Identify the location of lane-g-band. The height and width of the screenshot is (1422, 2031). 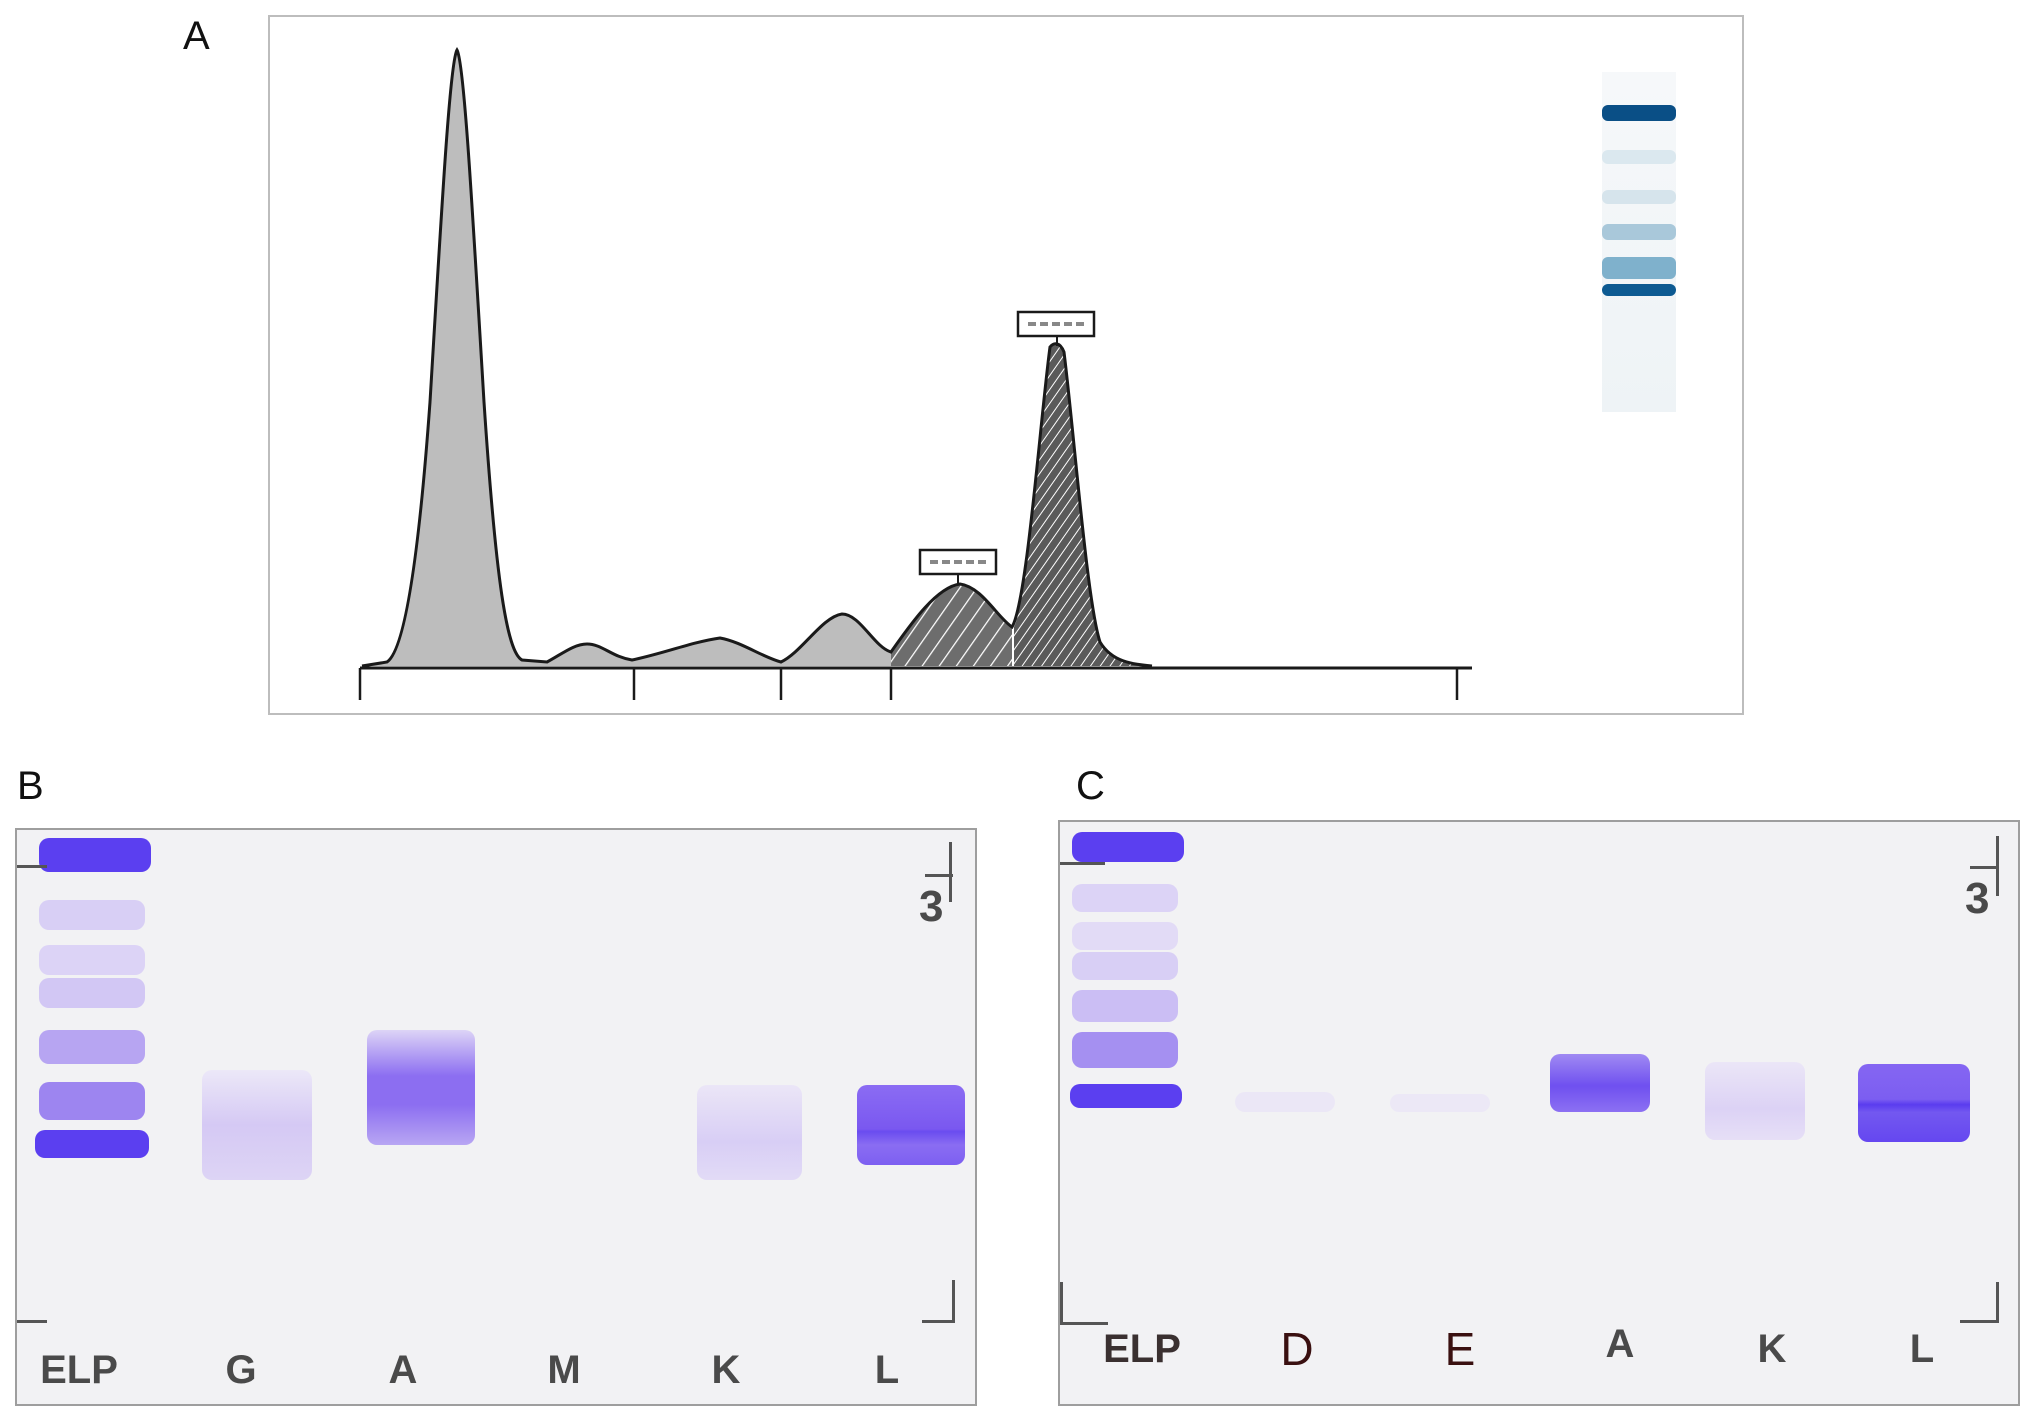
(257, 1125).